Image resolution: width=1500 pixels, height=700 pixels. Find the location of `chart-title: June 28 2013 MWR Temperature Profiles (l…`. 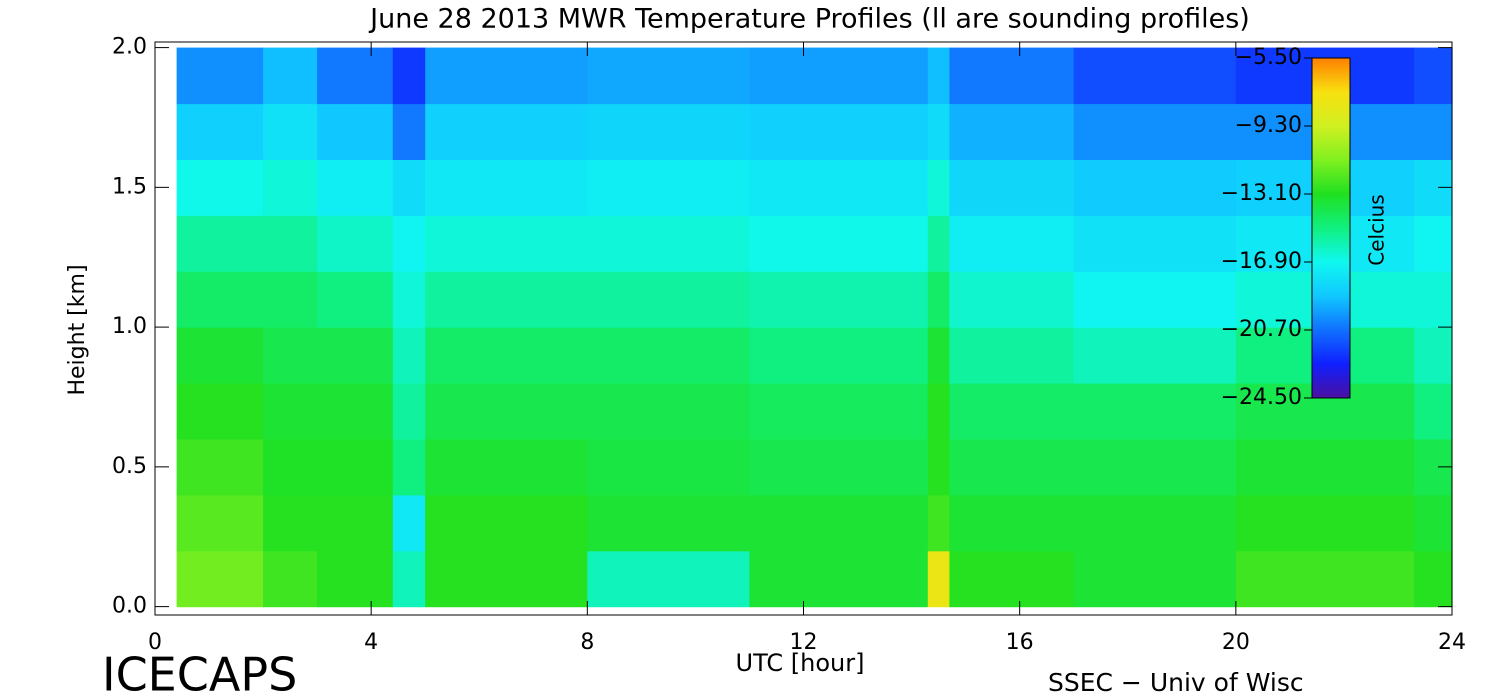

chart-title: June 28 2013 MWR Temperature Profiles (l… is located at coordinates (809, 19).